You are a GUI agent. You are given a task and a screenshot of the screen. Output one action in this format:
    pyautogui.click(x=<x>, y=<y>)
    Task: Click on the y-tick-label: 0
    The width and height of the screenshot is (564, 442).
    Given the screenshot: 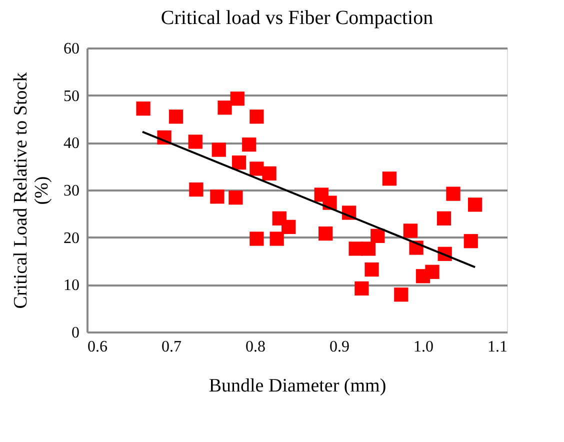 What is the action you would take?
    pyautogui.click(x=76, y=333)
    